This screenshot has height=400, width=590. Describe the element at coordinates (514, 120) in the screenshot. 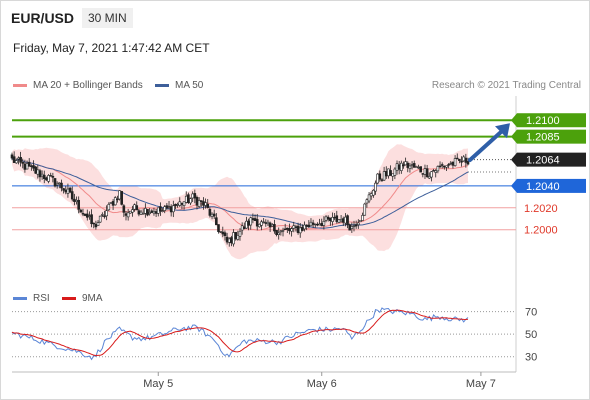

I see `level-tag-pointer-1.2100` at that location.